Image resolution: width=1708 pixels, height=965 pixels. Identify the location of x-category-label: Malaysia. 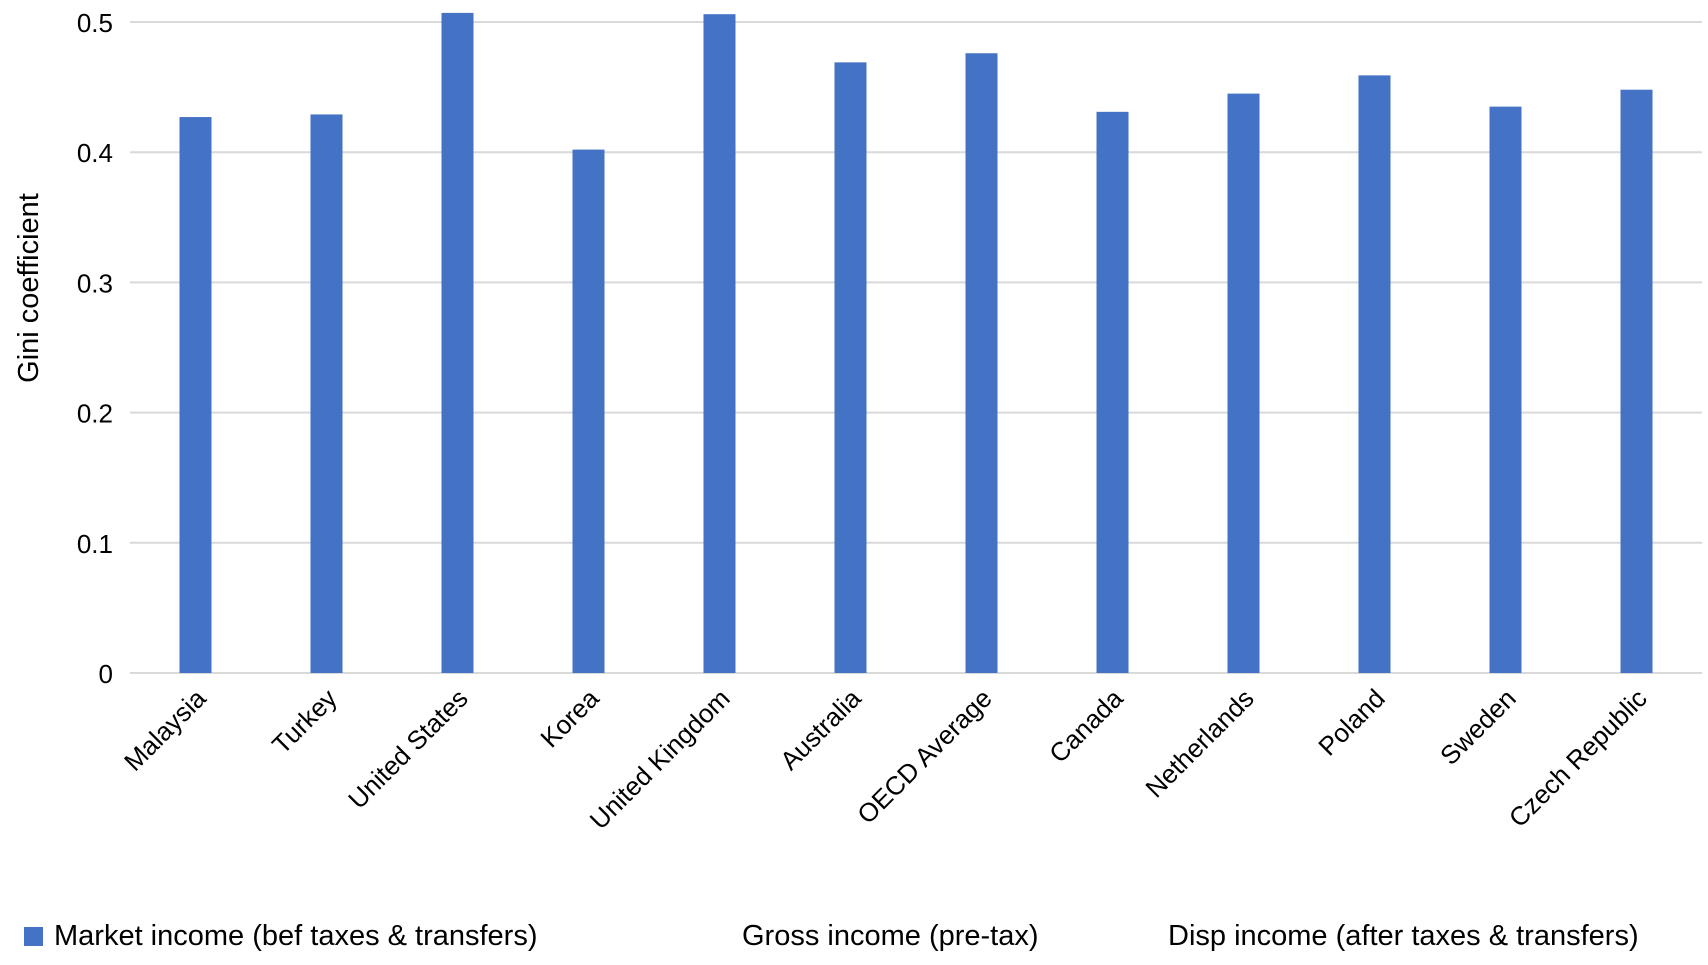
(165, 730).